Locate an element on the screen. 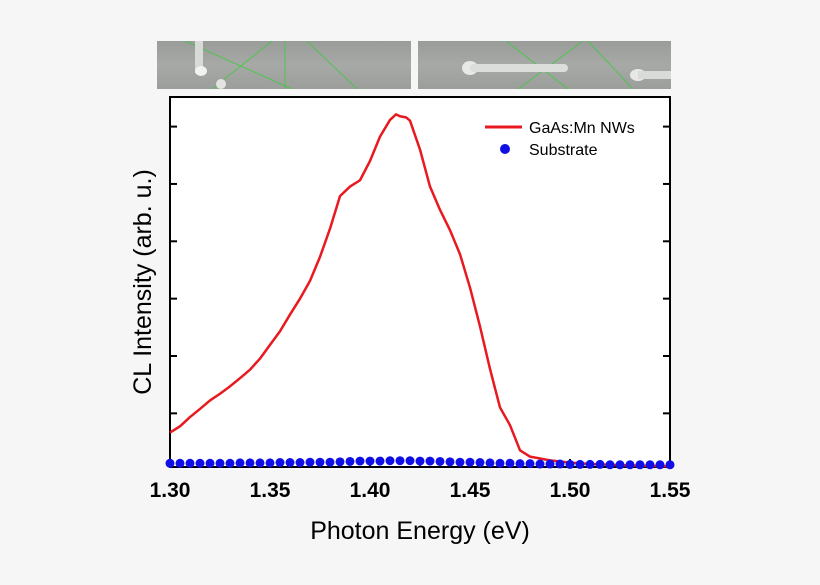 This screenshot has height=585, width=820. x-axis-tick-labels: 1.30 1.35 1.40 1.45 1.50 1.55 is located at coordinates (420, 490).